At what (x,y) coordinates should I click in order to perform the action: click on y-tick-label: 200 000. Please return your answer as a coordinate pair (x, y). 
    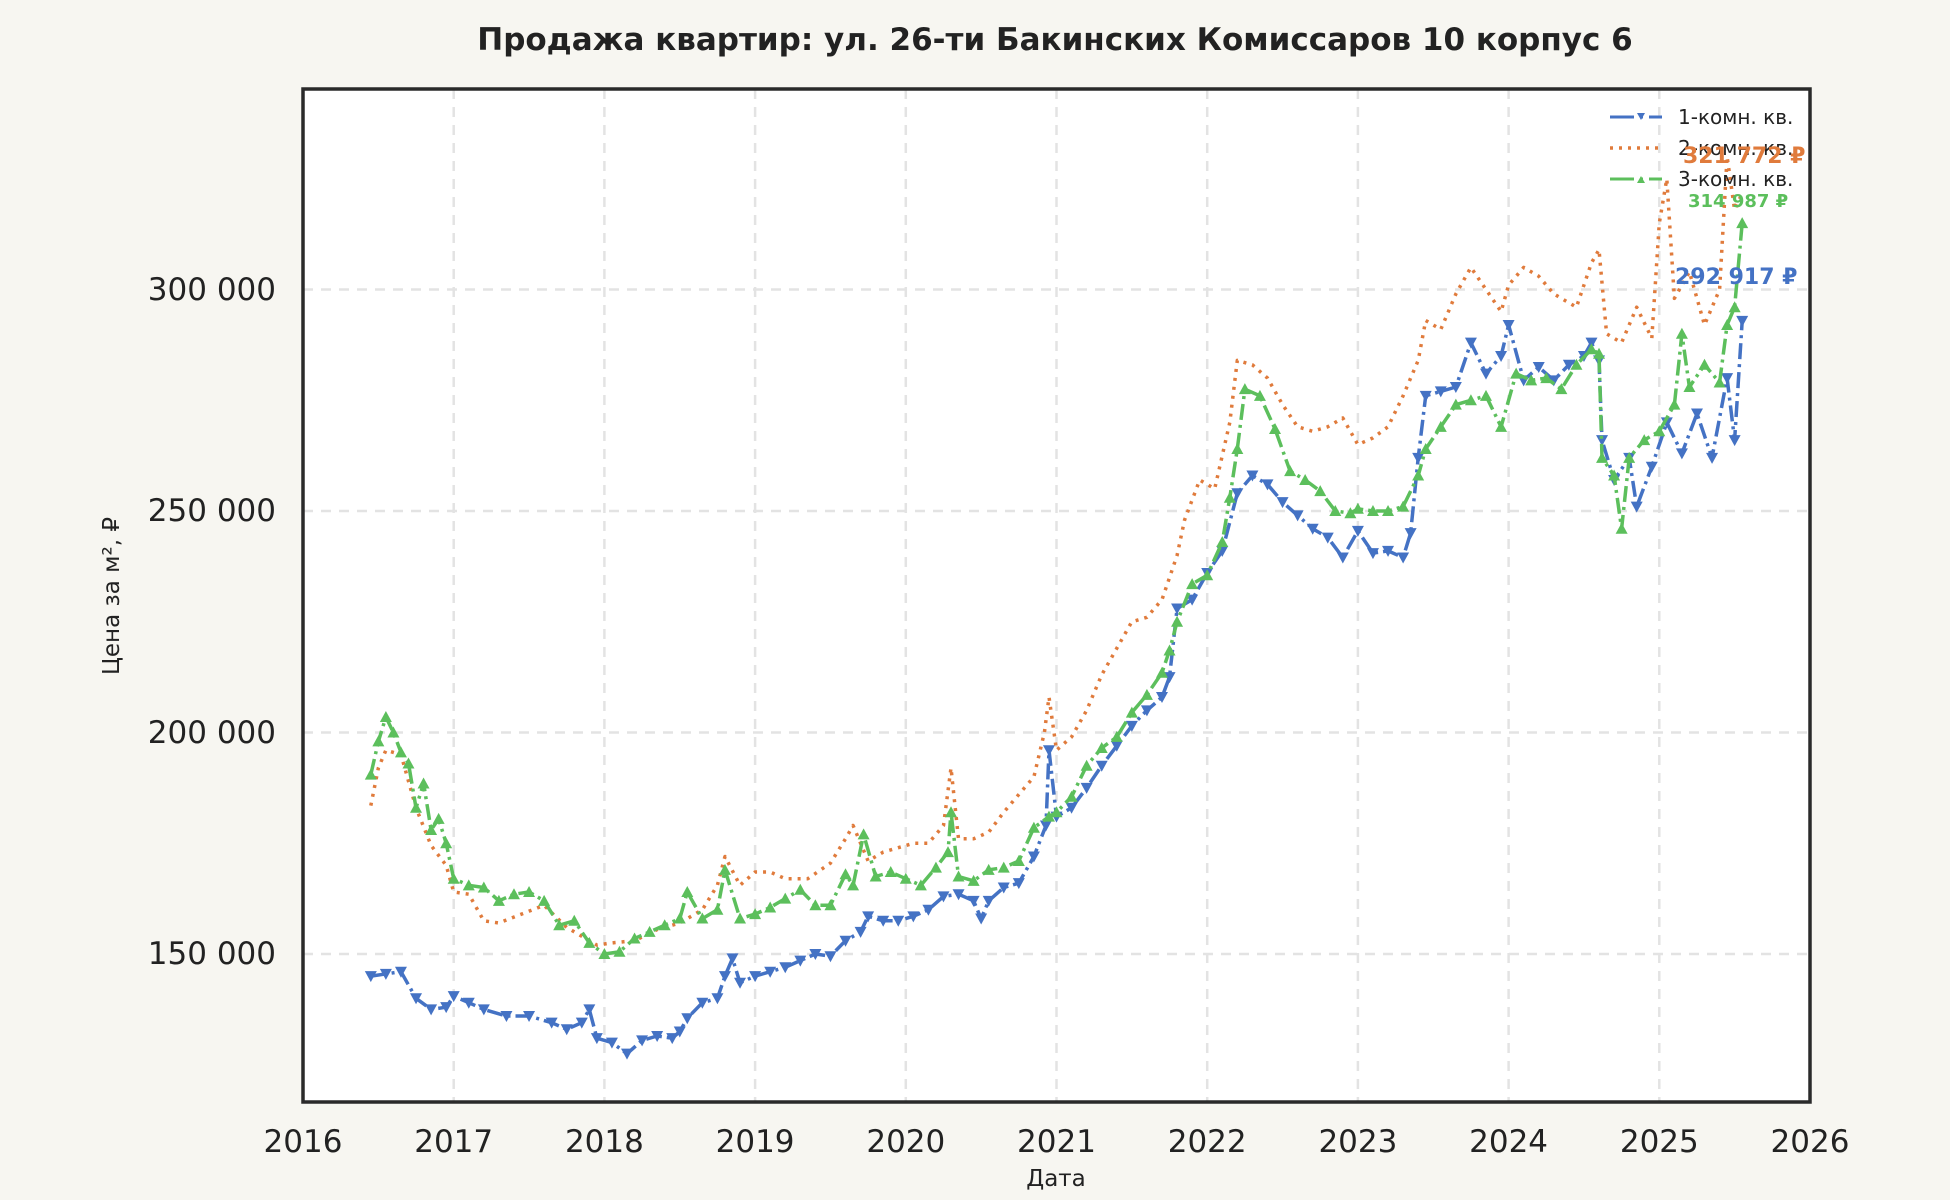
    Looking at the image, I should click on (211, 732).